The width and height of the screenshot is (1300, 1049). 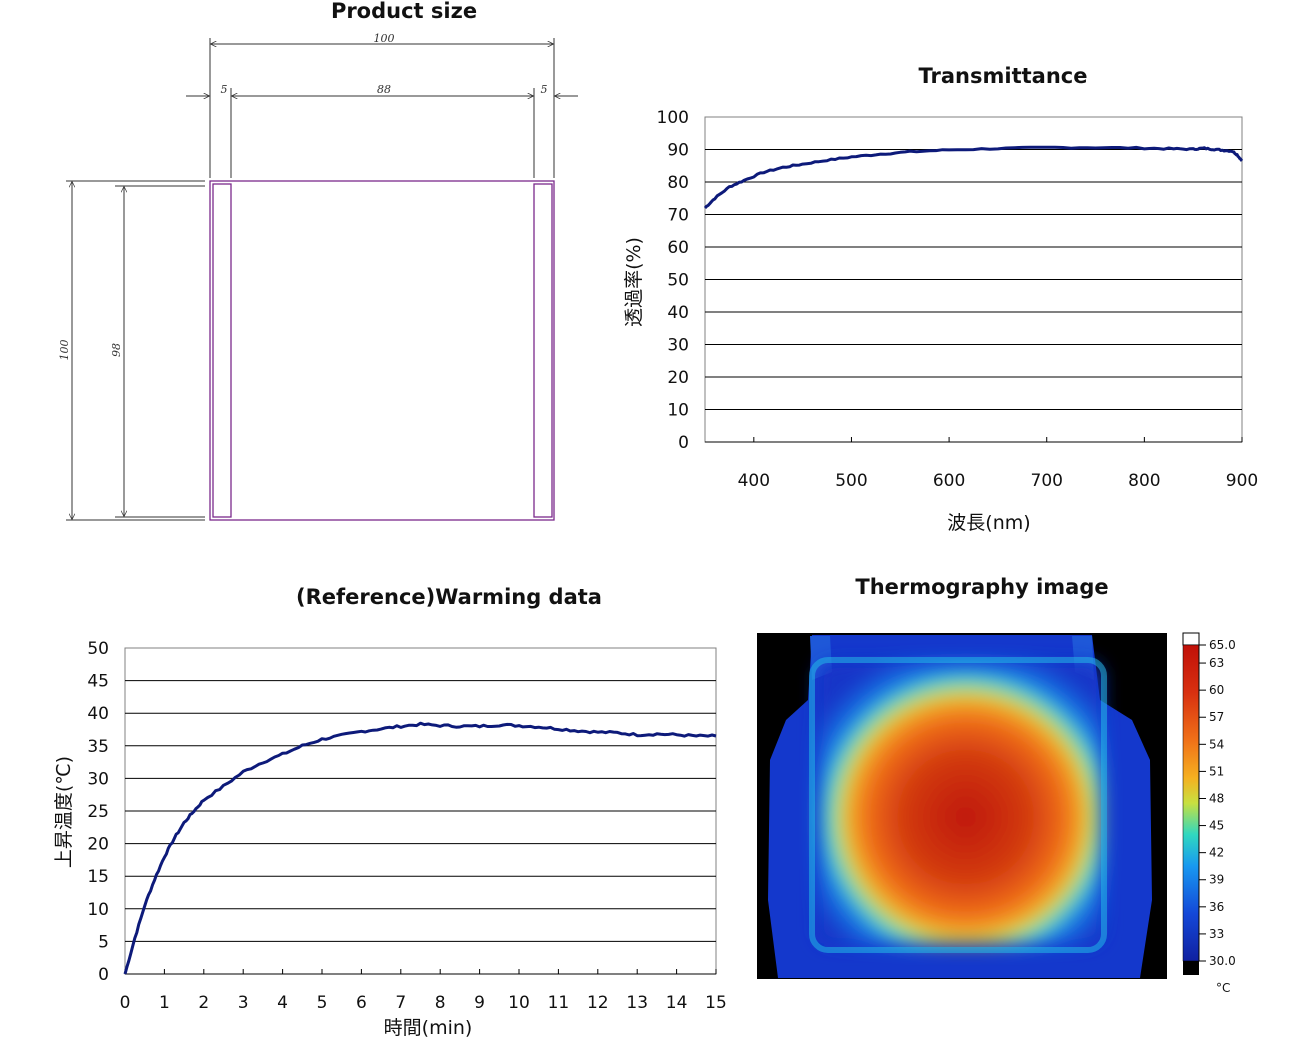 I want to click on dim-left-strip: 5, so click(x=224, y=89).